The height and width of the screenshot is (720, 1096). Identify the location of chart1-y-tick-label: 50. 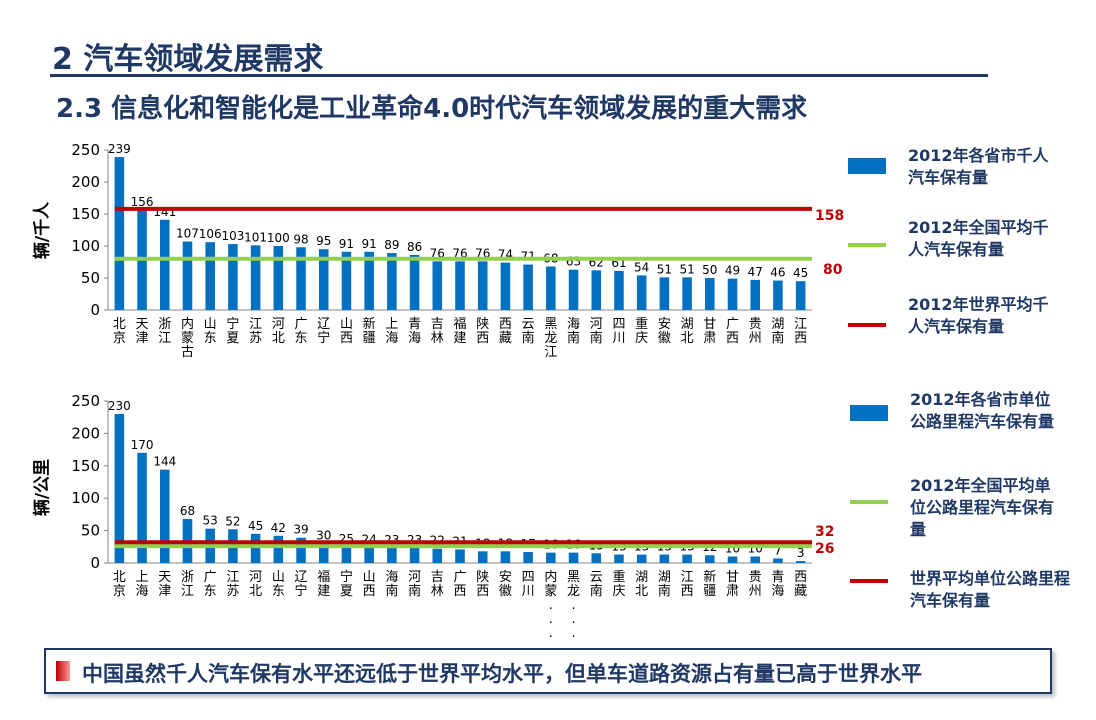
(90, 278).